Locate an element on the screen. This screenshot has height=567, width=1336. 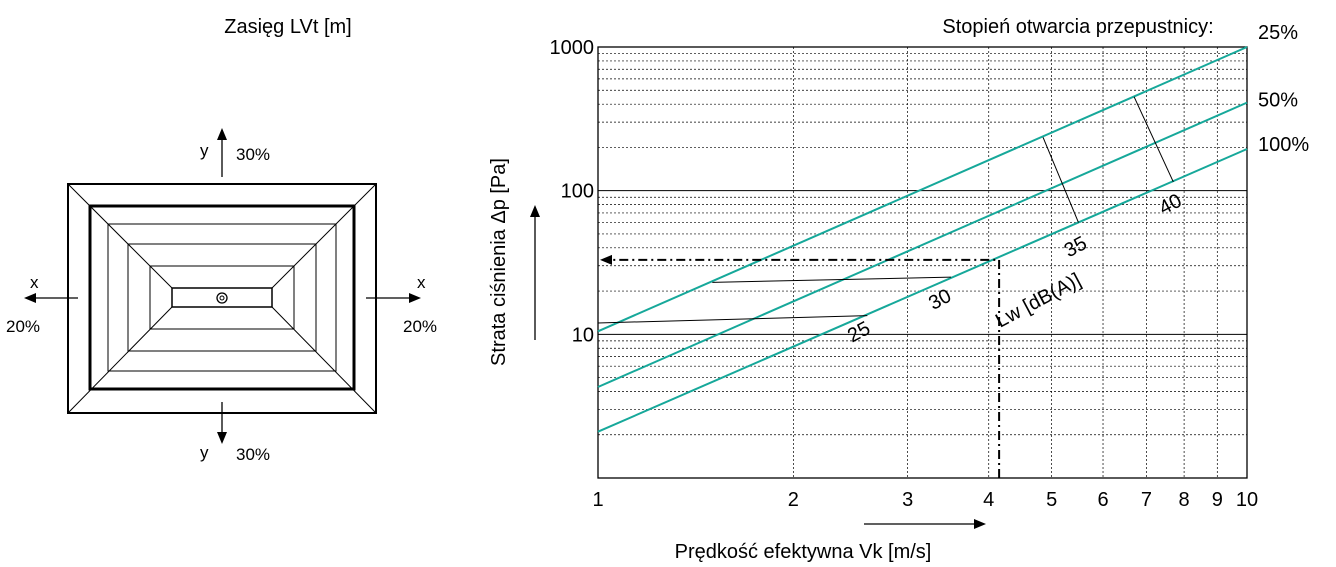
center-screw-icon is located at coordinates (222, 298).